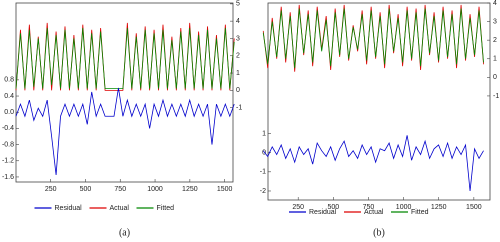 The height and width of the screenshot is (242, 500). What do you see at coordinates (9, 80) in the screenshot?
I see `y-tick-label: 0.8` at bounding box center [9, 80].